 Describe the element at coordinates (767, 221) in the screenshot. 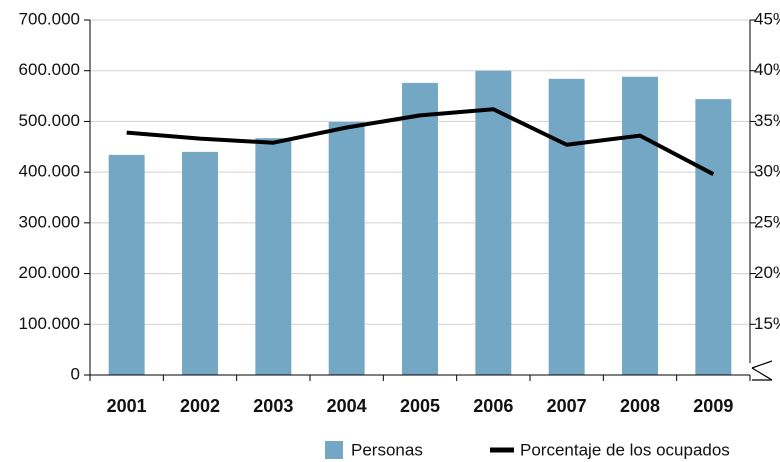

I see `y2-tick-label: 25%` at that location.